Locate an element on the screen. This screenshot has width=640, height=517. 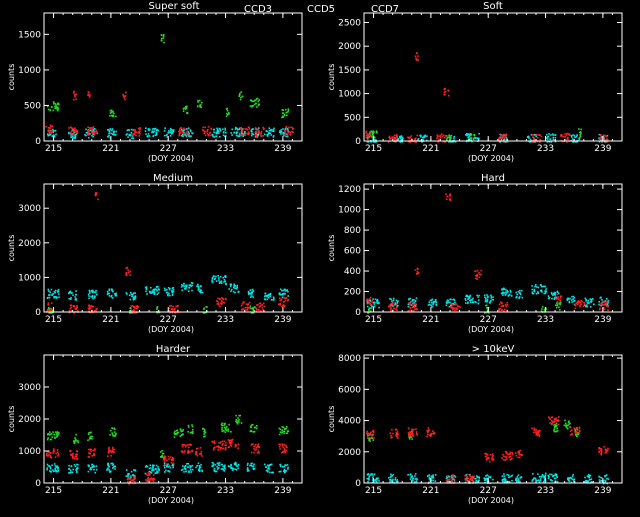
x-tick-label: 233 is located at coordinates (545, 320).